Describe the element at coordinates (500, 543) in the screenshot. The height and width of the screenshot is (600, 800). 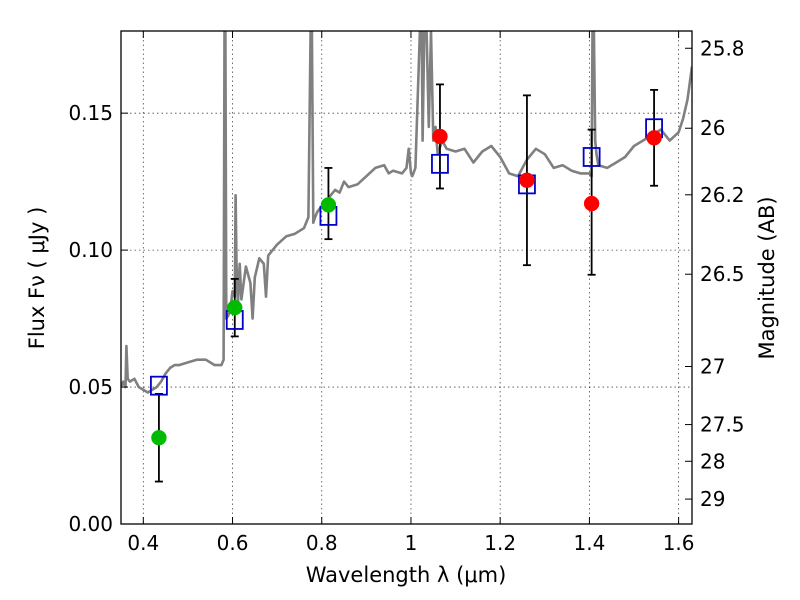
I see `x-tick-label: 1.2` at that location.